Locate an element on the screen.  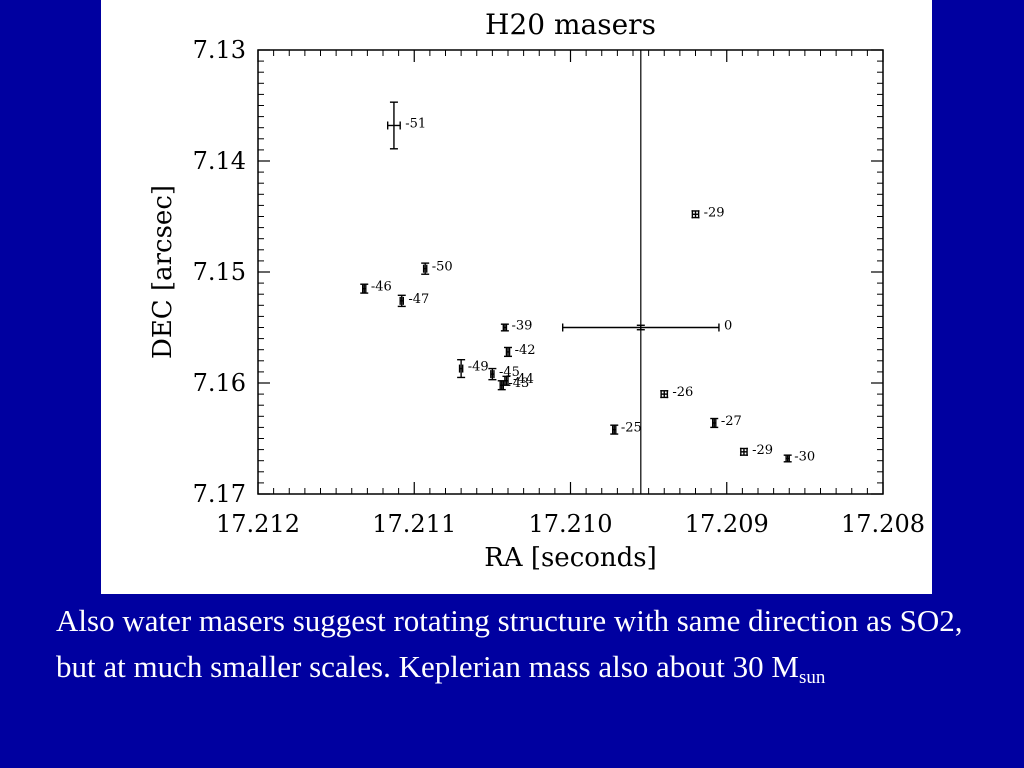
maser-point: -43 is located at coordinates (513, 383).